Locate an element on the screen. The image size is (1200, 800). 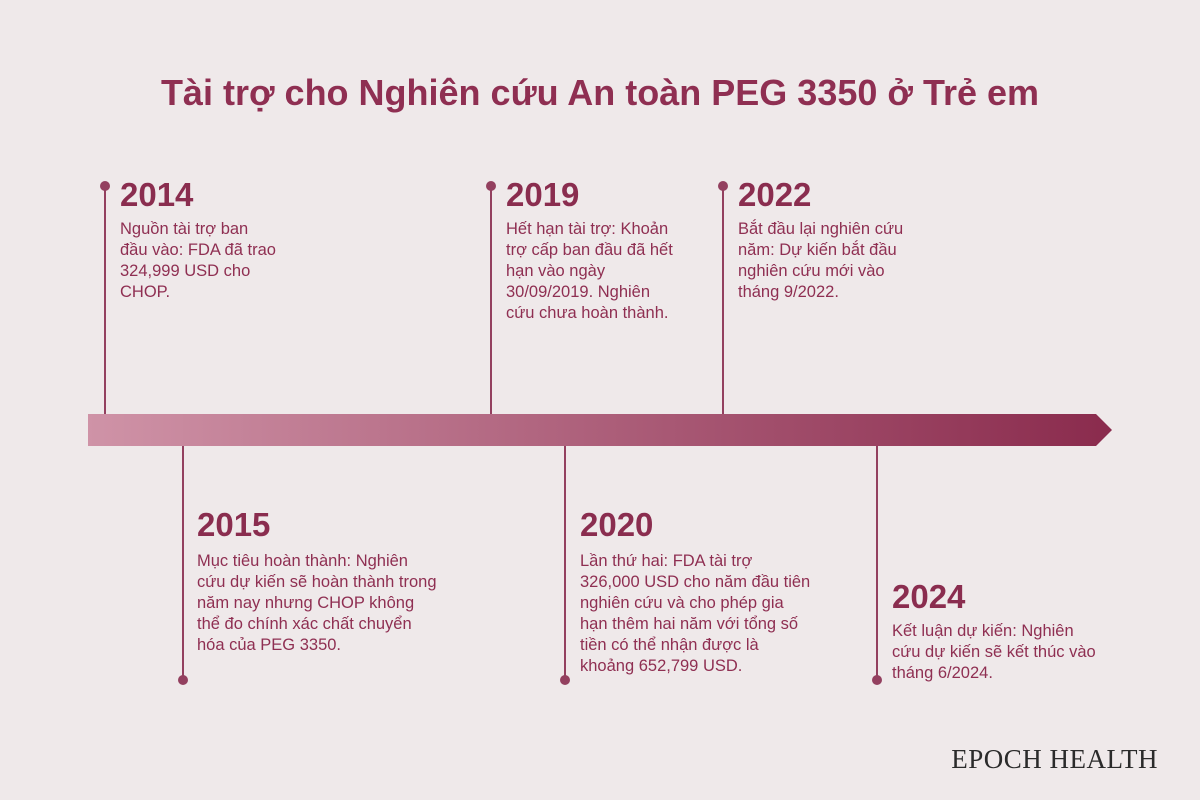
event-year: 2015 is located at coordinates (234, 524).